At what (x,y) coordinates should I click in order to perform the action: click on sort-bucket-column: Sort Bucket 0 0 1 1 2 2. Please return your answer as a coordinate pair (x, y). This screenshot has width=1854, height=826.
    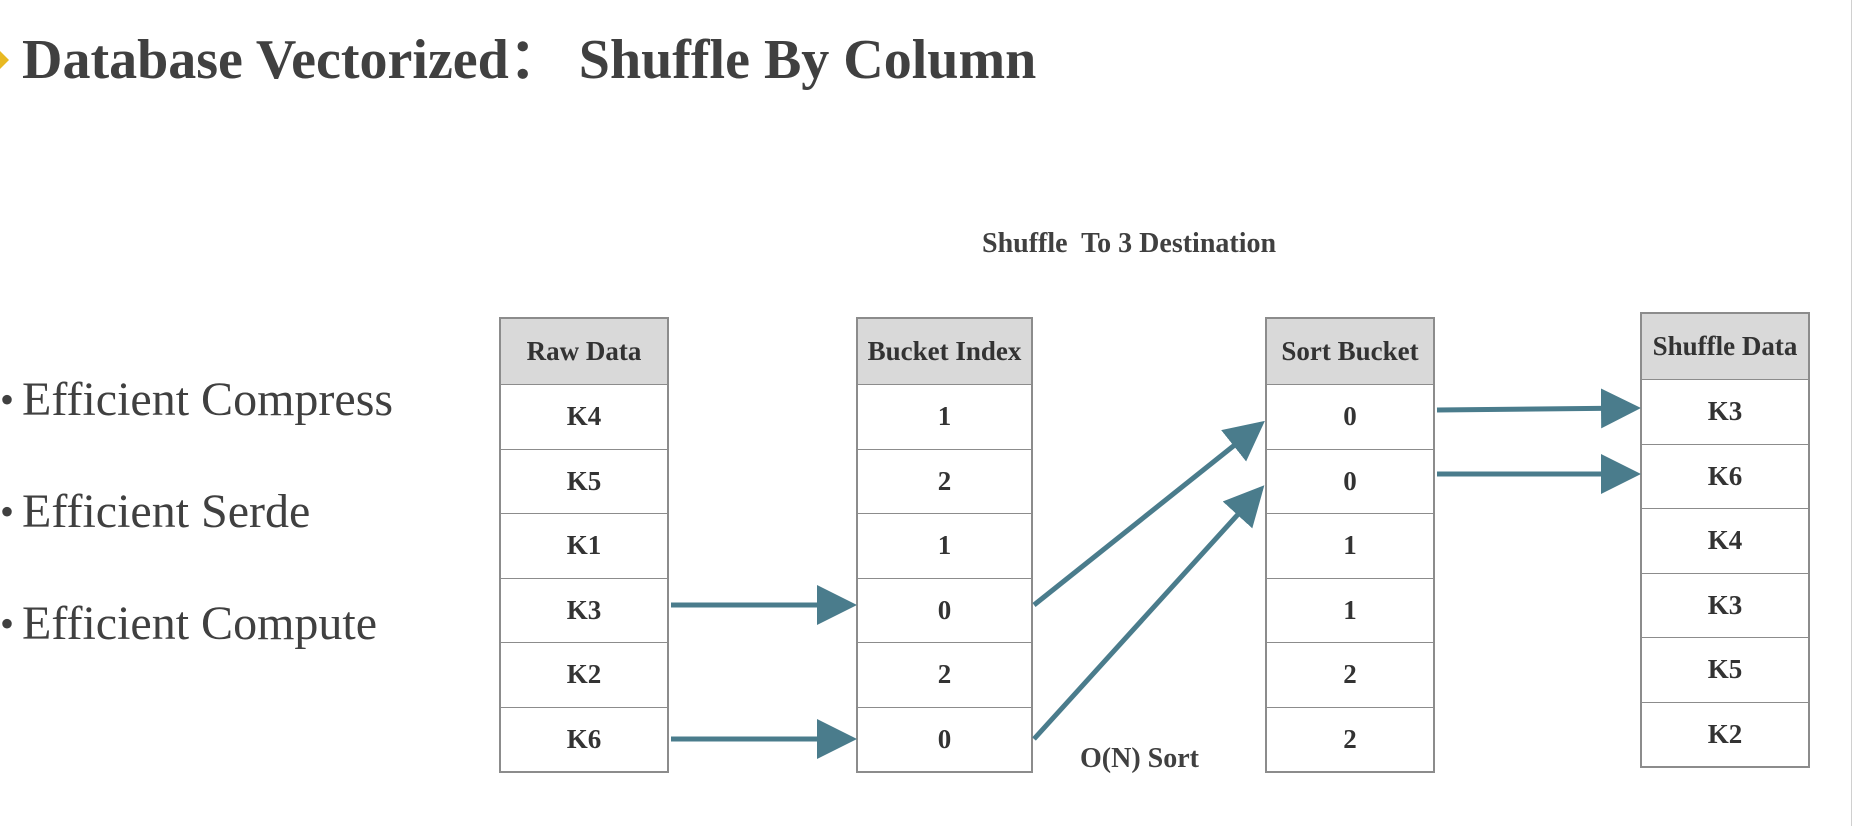
    Looking at the image, I should click on (1350, 545).